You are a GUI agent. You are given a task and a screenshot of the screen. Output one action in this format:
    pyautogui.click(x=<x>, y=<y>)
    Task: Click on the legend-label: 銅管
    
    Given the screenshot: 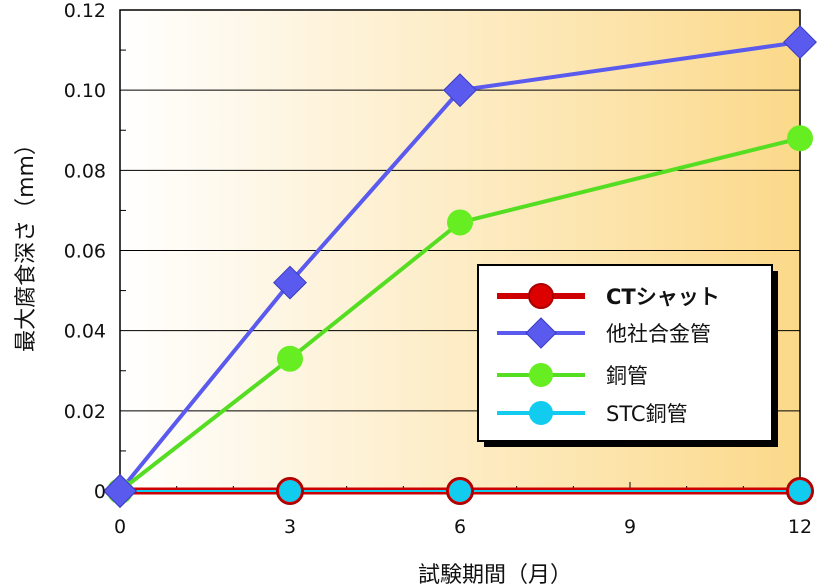 What is the action you would take?
    pyautogui.click(x=627, y=376)
    